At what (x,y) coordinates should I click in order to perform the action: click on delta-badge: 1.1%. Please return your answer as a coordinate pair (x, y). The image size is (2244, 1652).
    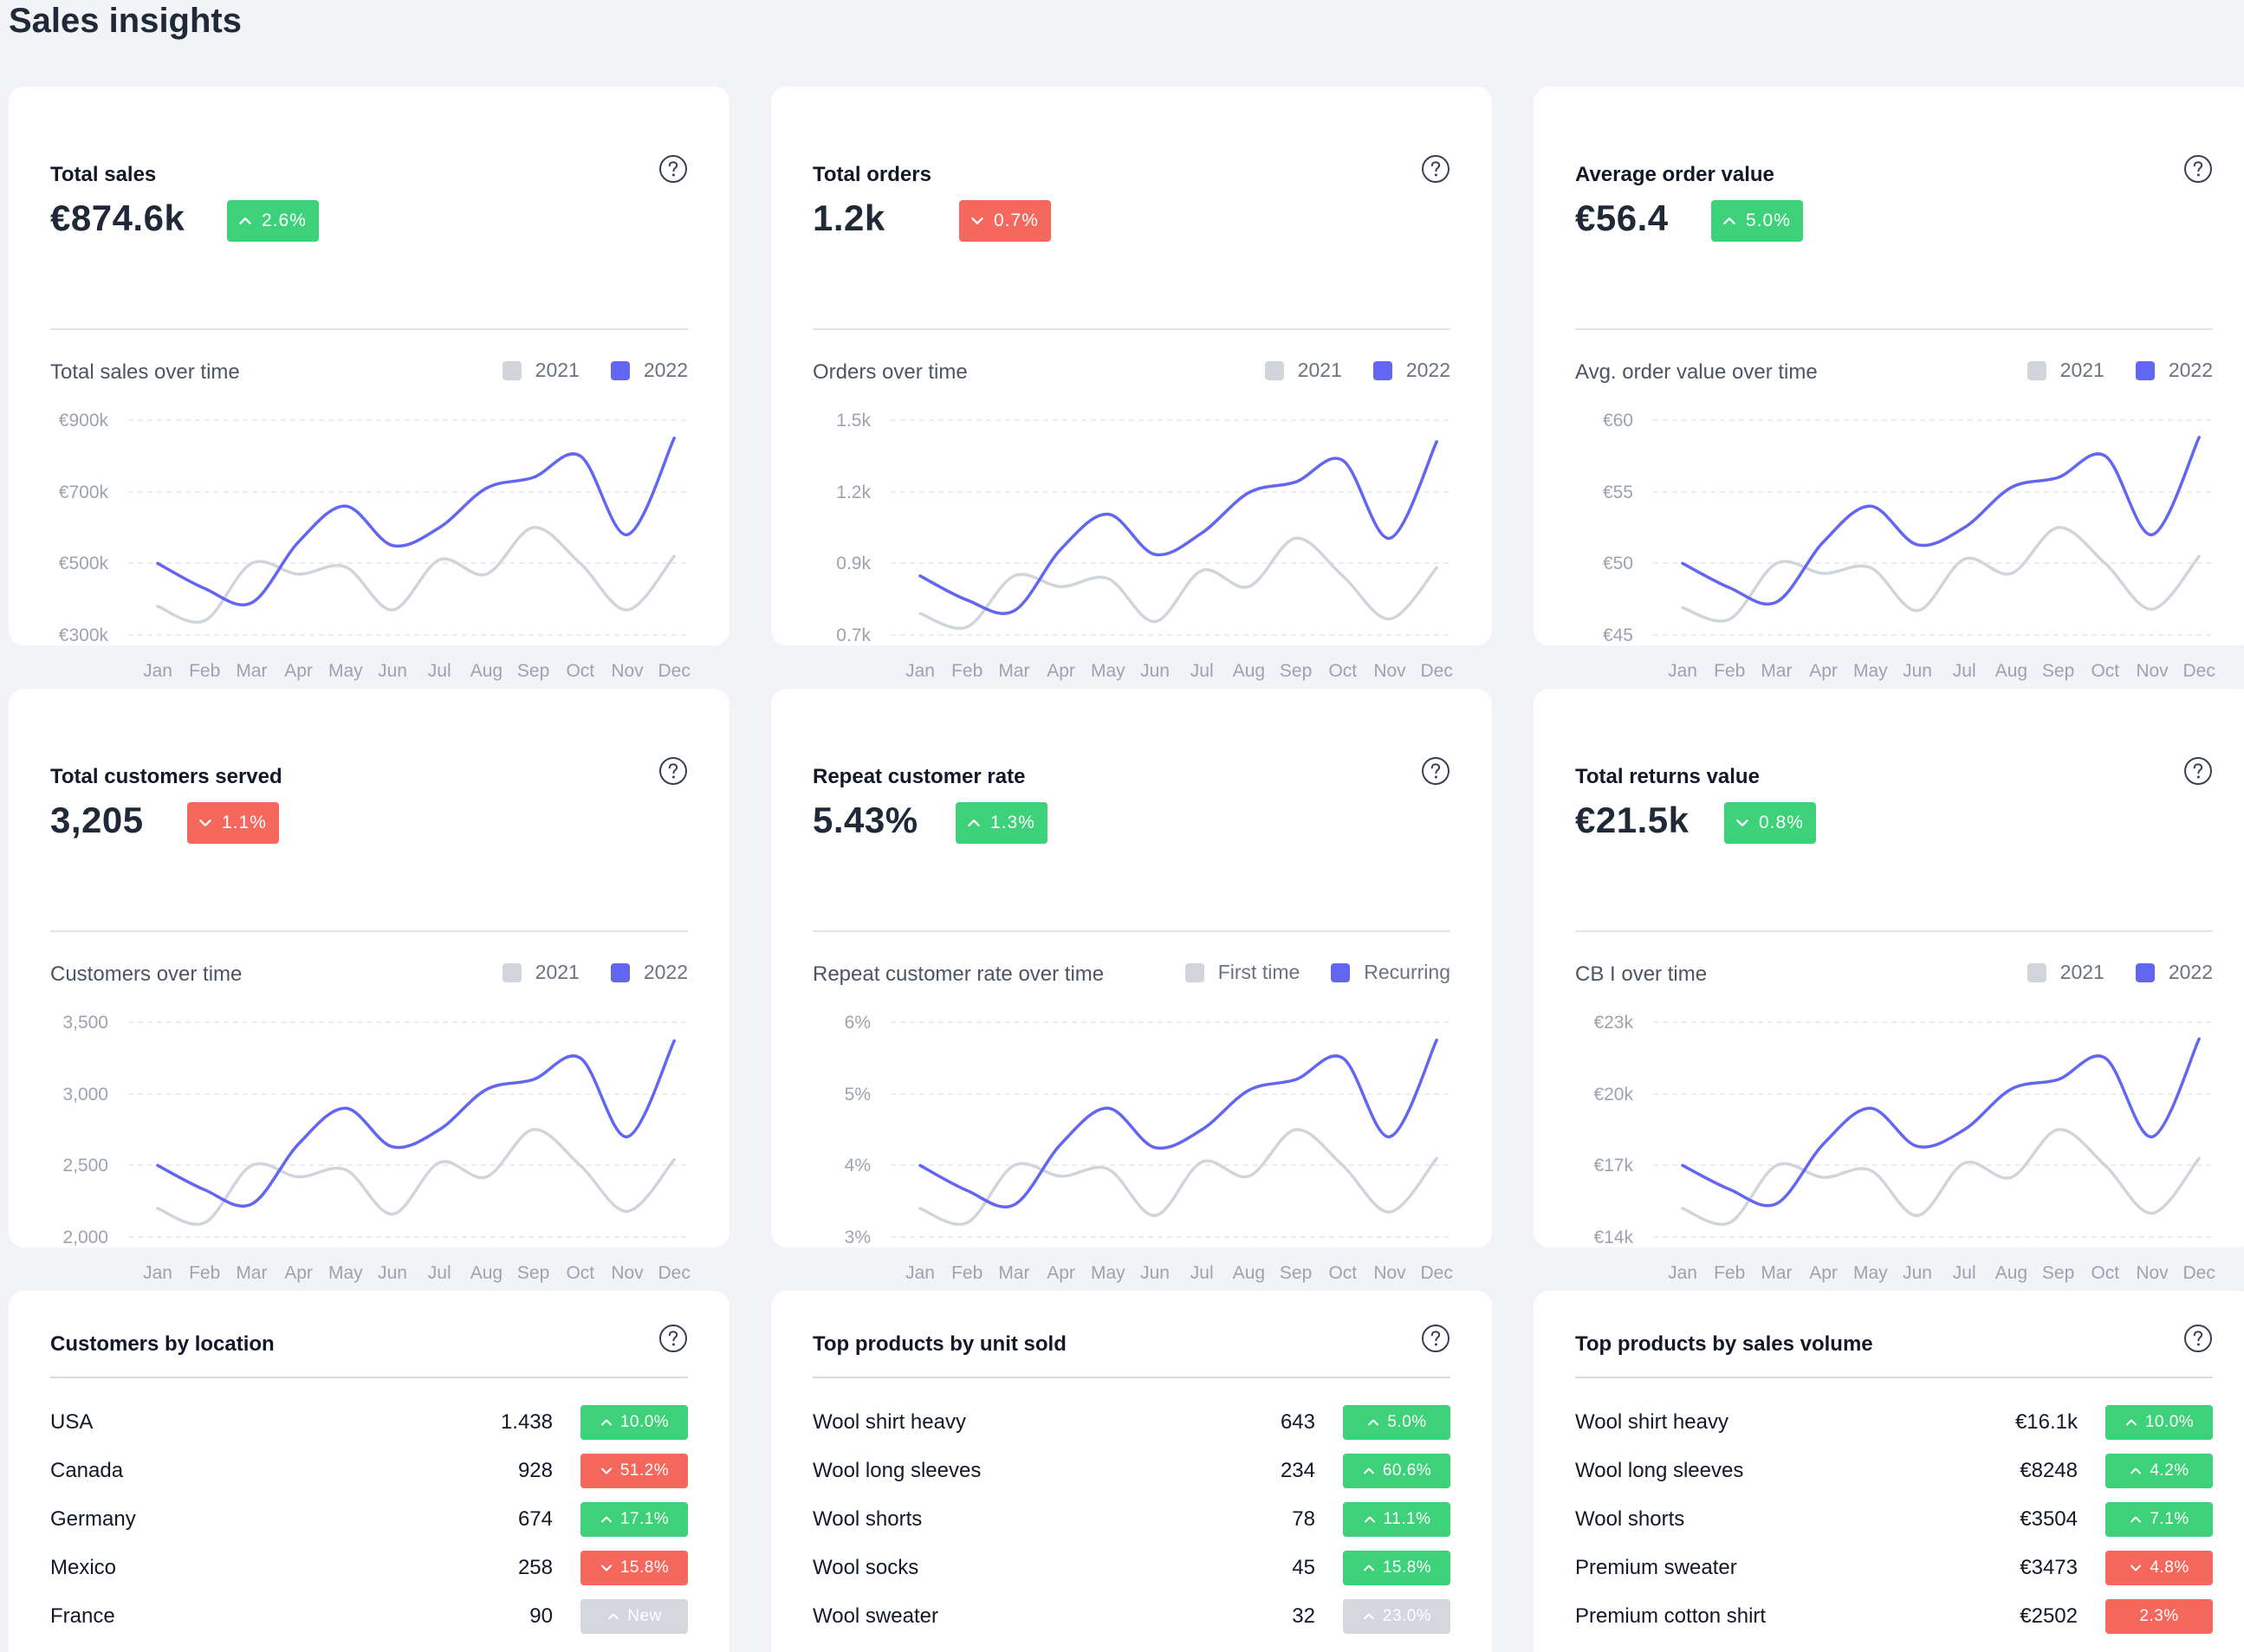
    Looking at the image, I should click on (233, 823).